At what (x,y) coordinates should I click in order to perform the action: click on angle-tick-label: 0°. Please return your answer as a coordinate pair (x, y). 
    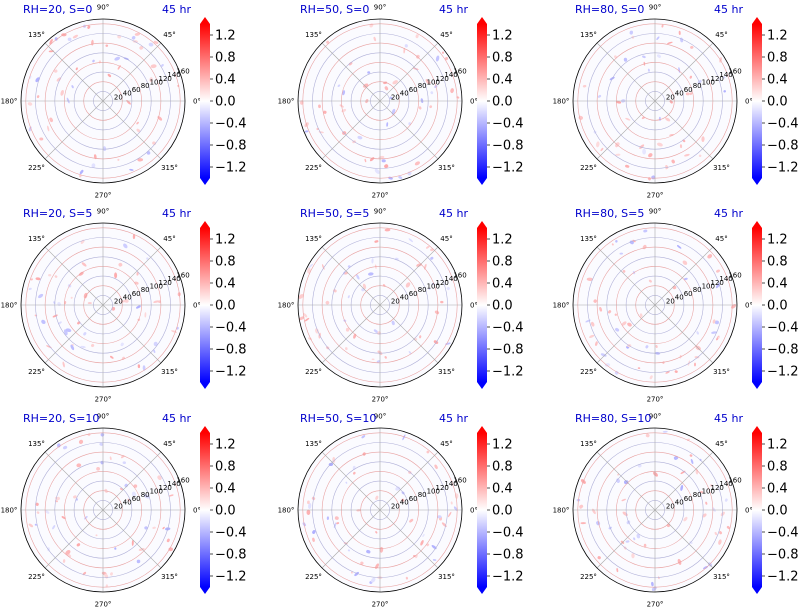
    Looking at the image, I should click on (749, 306).